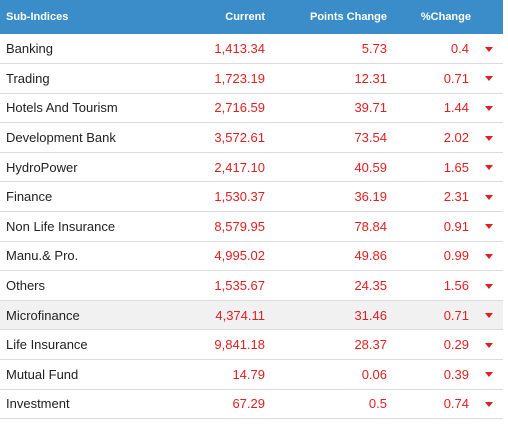 This screenshot has height=427, width=508. What do you see at coordinates (239, 78) in the screenshot?
I see `current-value: 1,723.19` at bounding box center [239, 78].